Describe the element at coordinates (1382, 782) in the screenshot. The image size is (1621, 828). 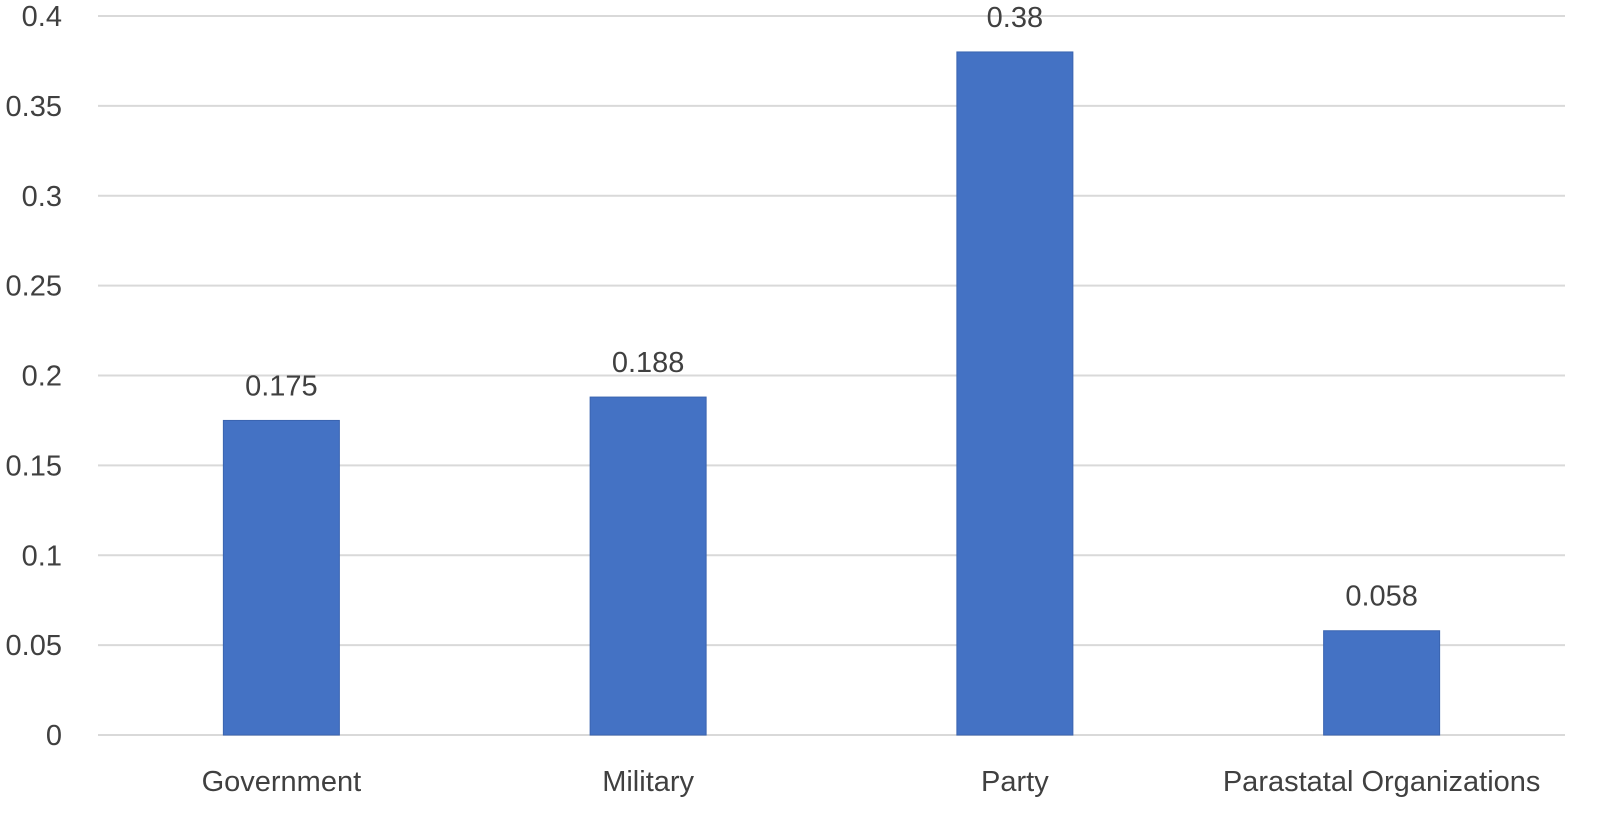
I see `x-category-label: Parastatal Organizations` at that location.